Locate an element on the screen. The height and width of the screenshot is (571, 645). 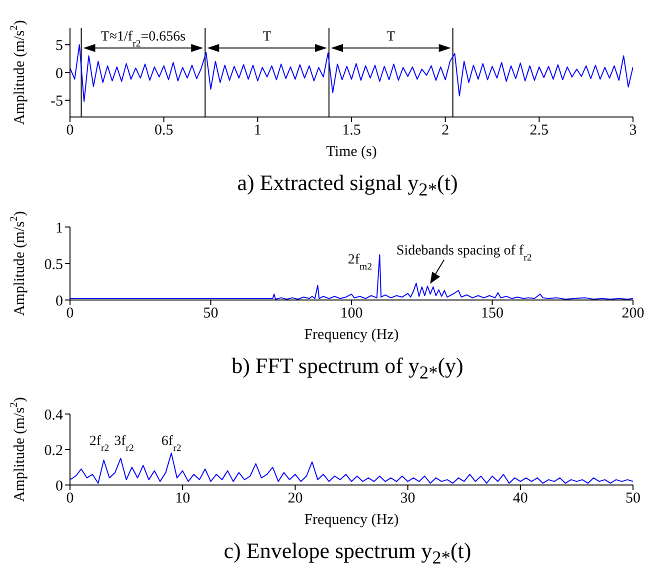
text: c) Envelope spectrum y$_{2*}$(t) is located at coordinates (347, 553).